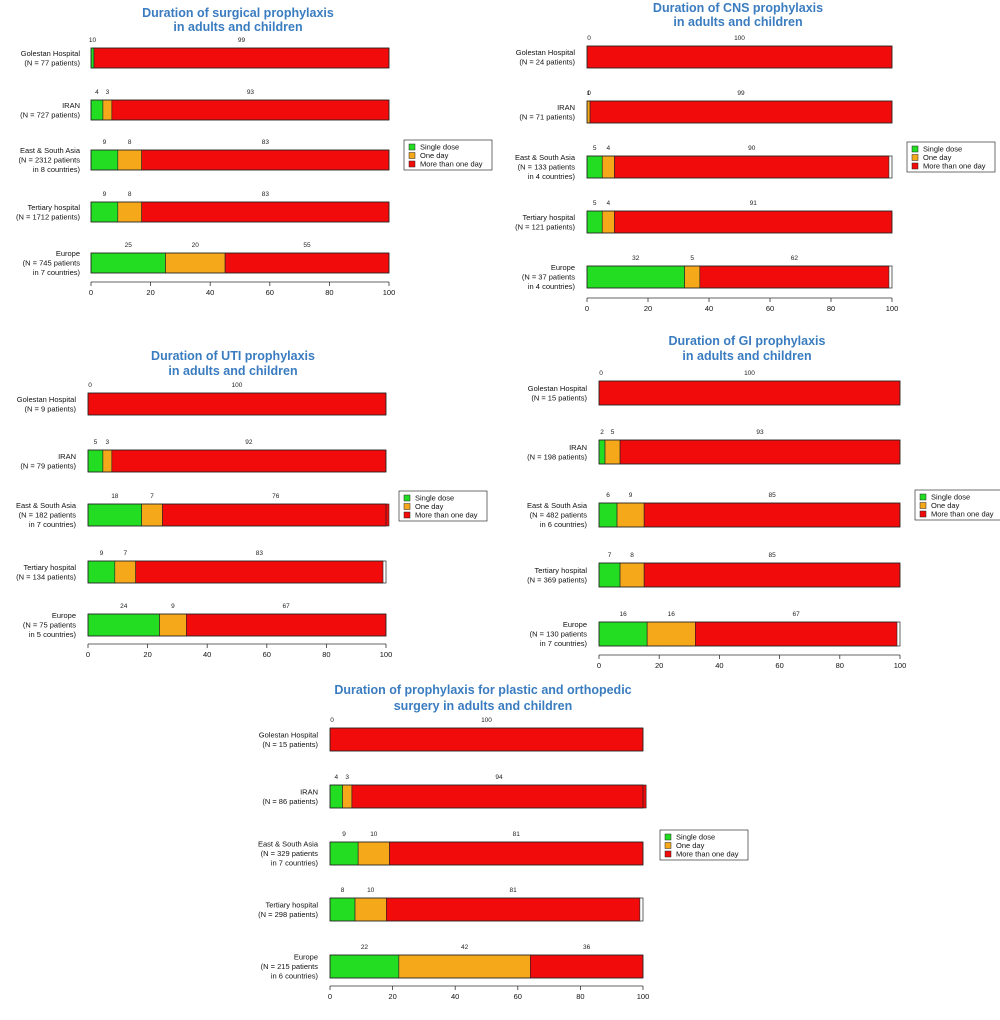  I want to click on data-label: 99, so click(242, 40).